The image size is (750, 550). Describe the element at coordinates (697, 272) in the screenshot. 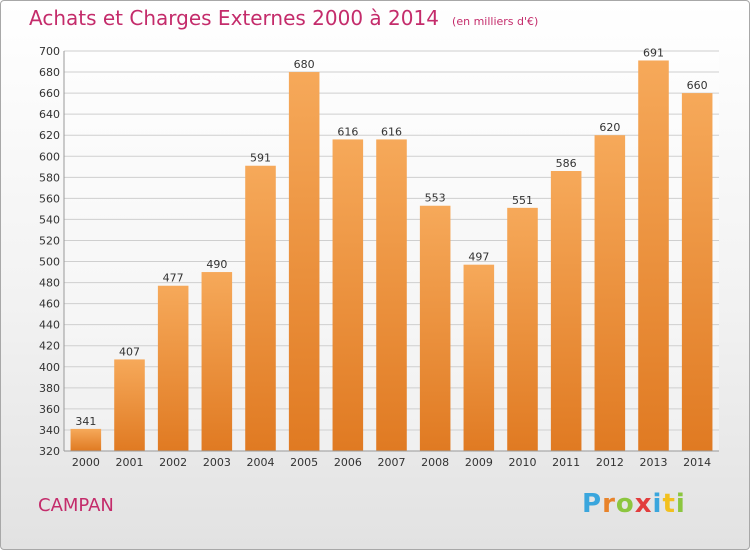

I see `bar-2014` at that location.